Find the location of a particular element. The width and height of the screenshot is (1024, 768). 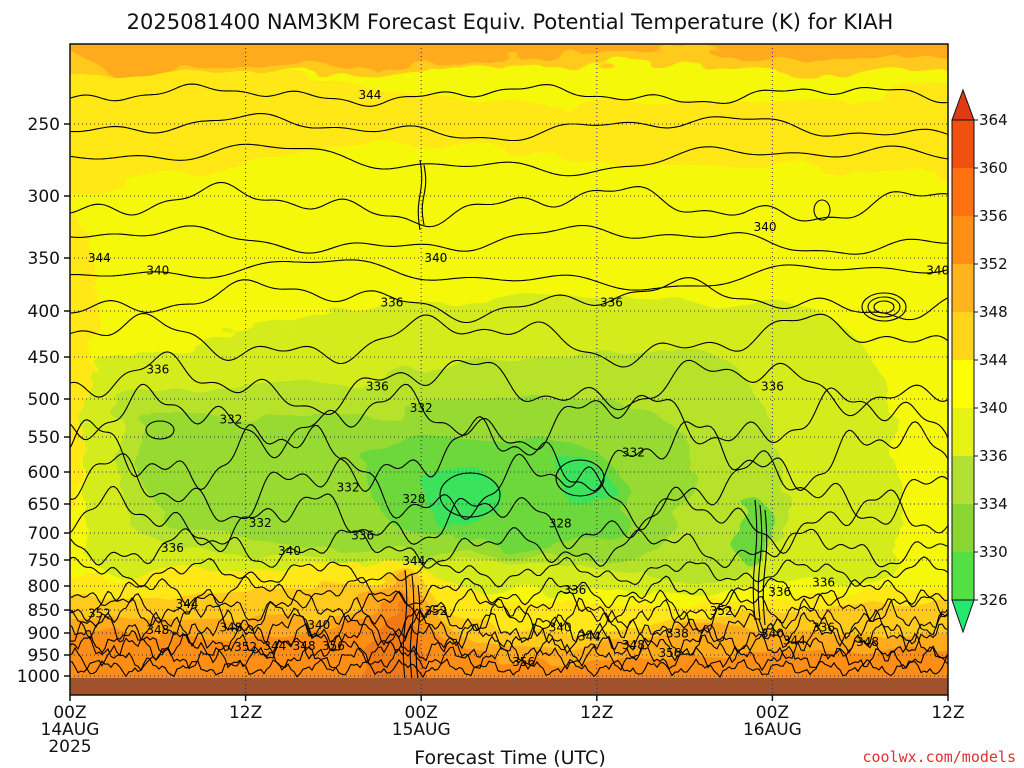

contour-spike is located at coordinates (760, 562).